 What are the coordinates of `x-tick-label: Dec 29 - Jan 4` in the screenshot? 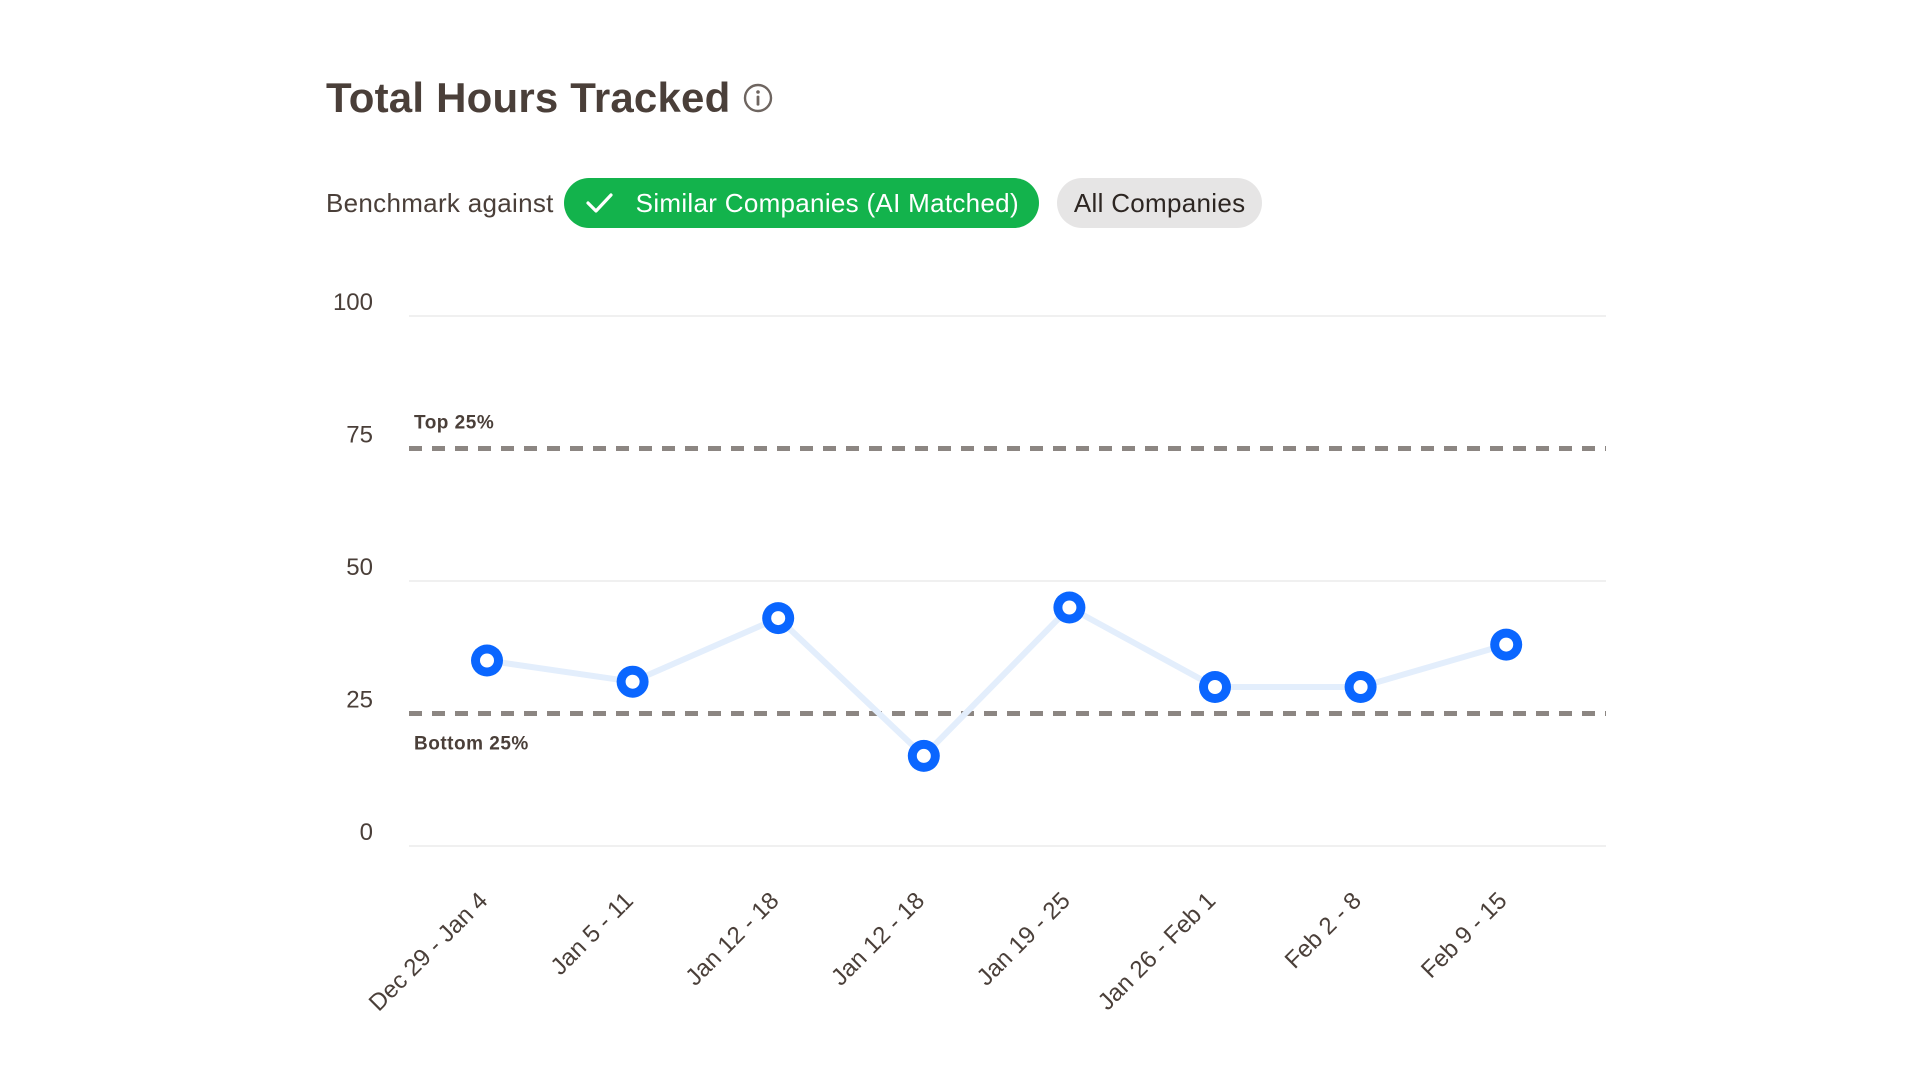 It's located at (428, 951).